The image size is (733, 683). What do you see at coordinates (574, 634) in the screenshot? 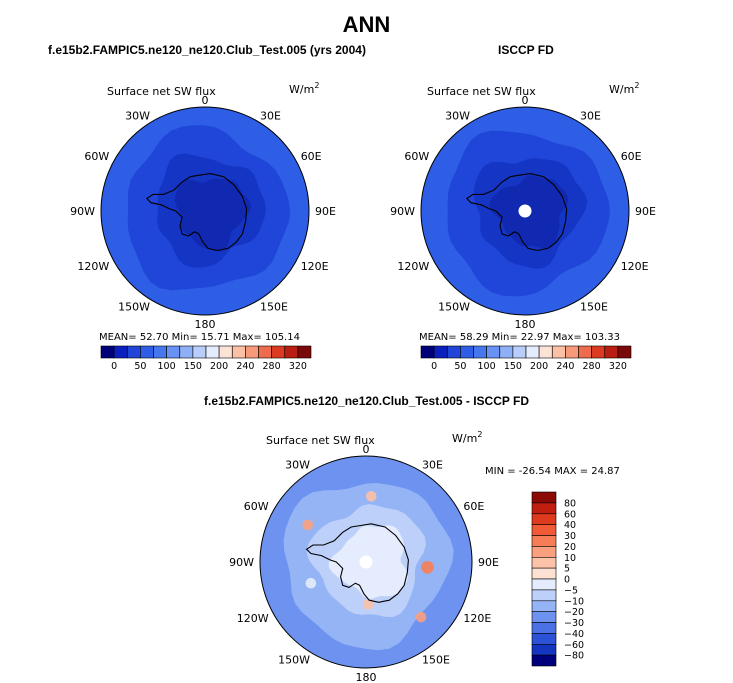
I see `colorbar-tick-label: −40` at bounding box center [574, 634].